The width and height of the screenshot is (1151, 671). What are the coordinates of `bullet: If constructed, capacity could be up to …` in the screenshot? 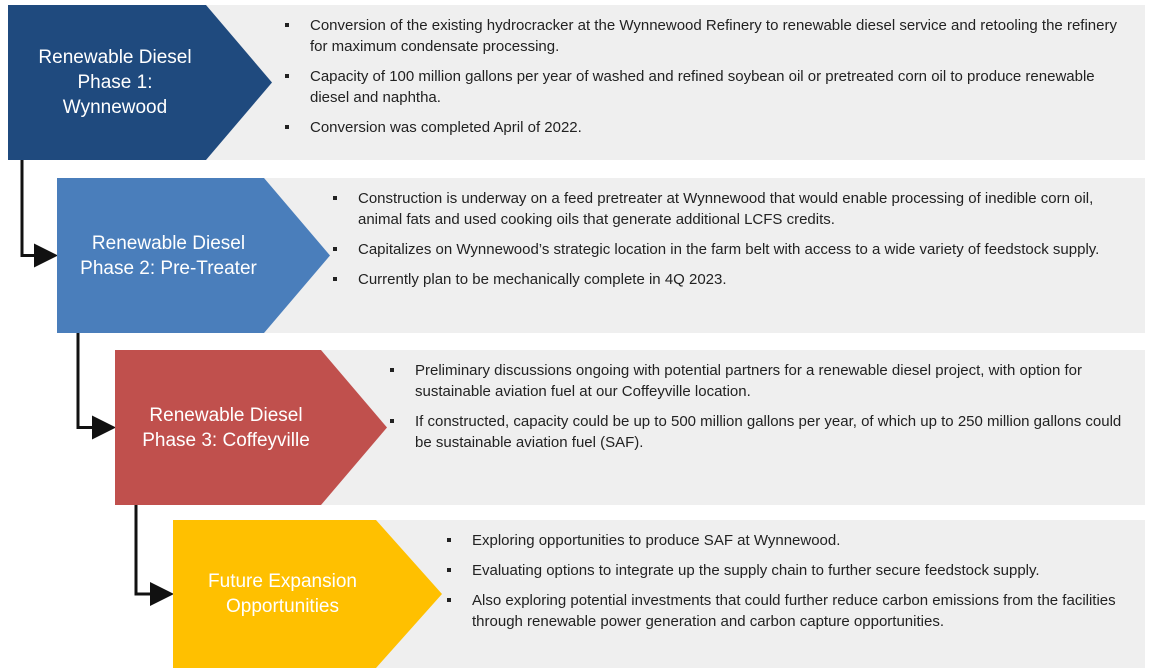 It's located at (762, 432).